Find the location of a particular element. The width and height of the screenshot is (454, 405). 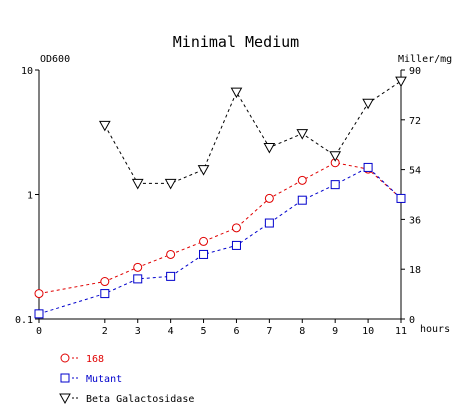

left-tick-label: 0.1 is located at coordinates (24, 320).